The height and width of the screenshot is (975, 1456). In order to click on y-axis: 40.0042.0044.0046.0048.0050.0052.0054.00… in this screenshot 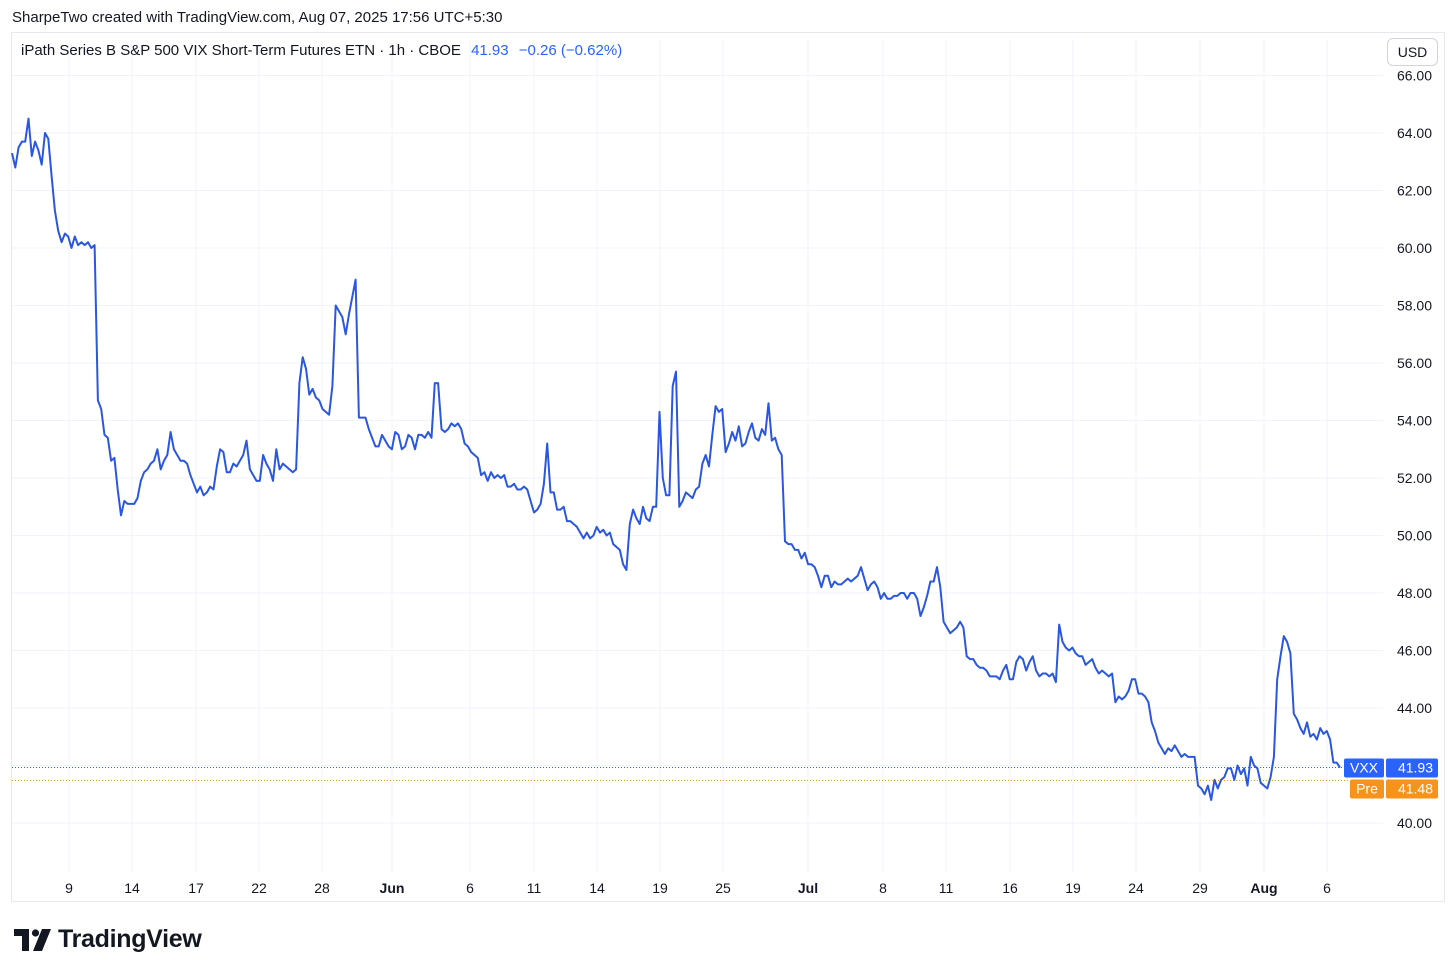, I will do `click(1414, 450)`.